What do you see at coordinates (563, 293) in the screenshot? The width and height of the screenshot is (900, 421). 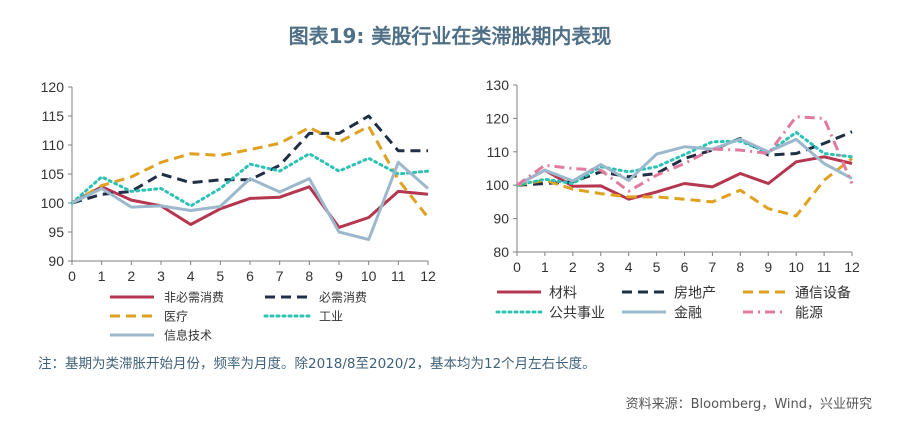 I see `legend-label-1: 材料` at bounding box center [563, 293].